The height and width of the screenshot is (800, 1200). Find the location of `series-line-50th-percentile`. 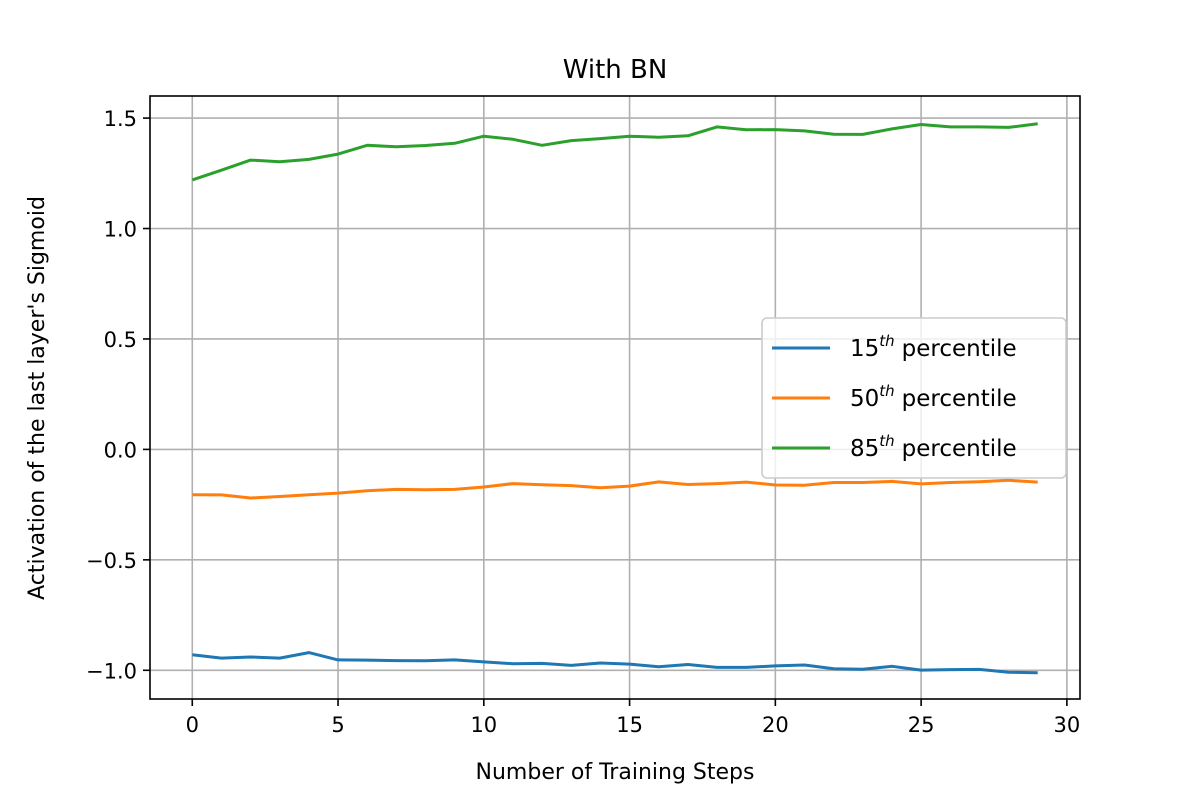

series-line-50th-percentile is located at coordinates (615, 489).